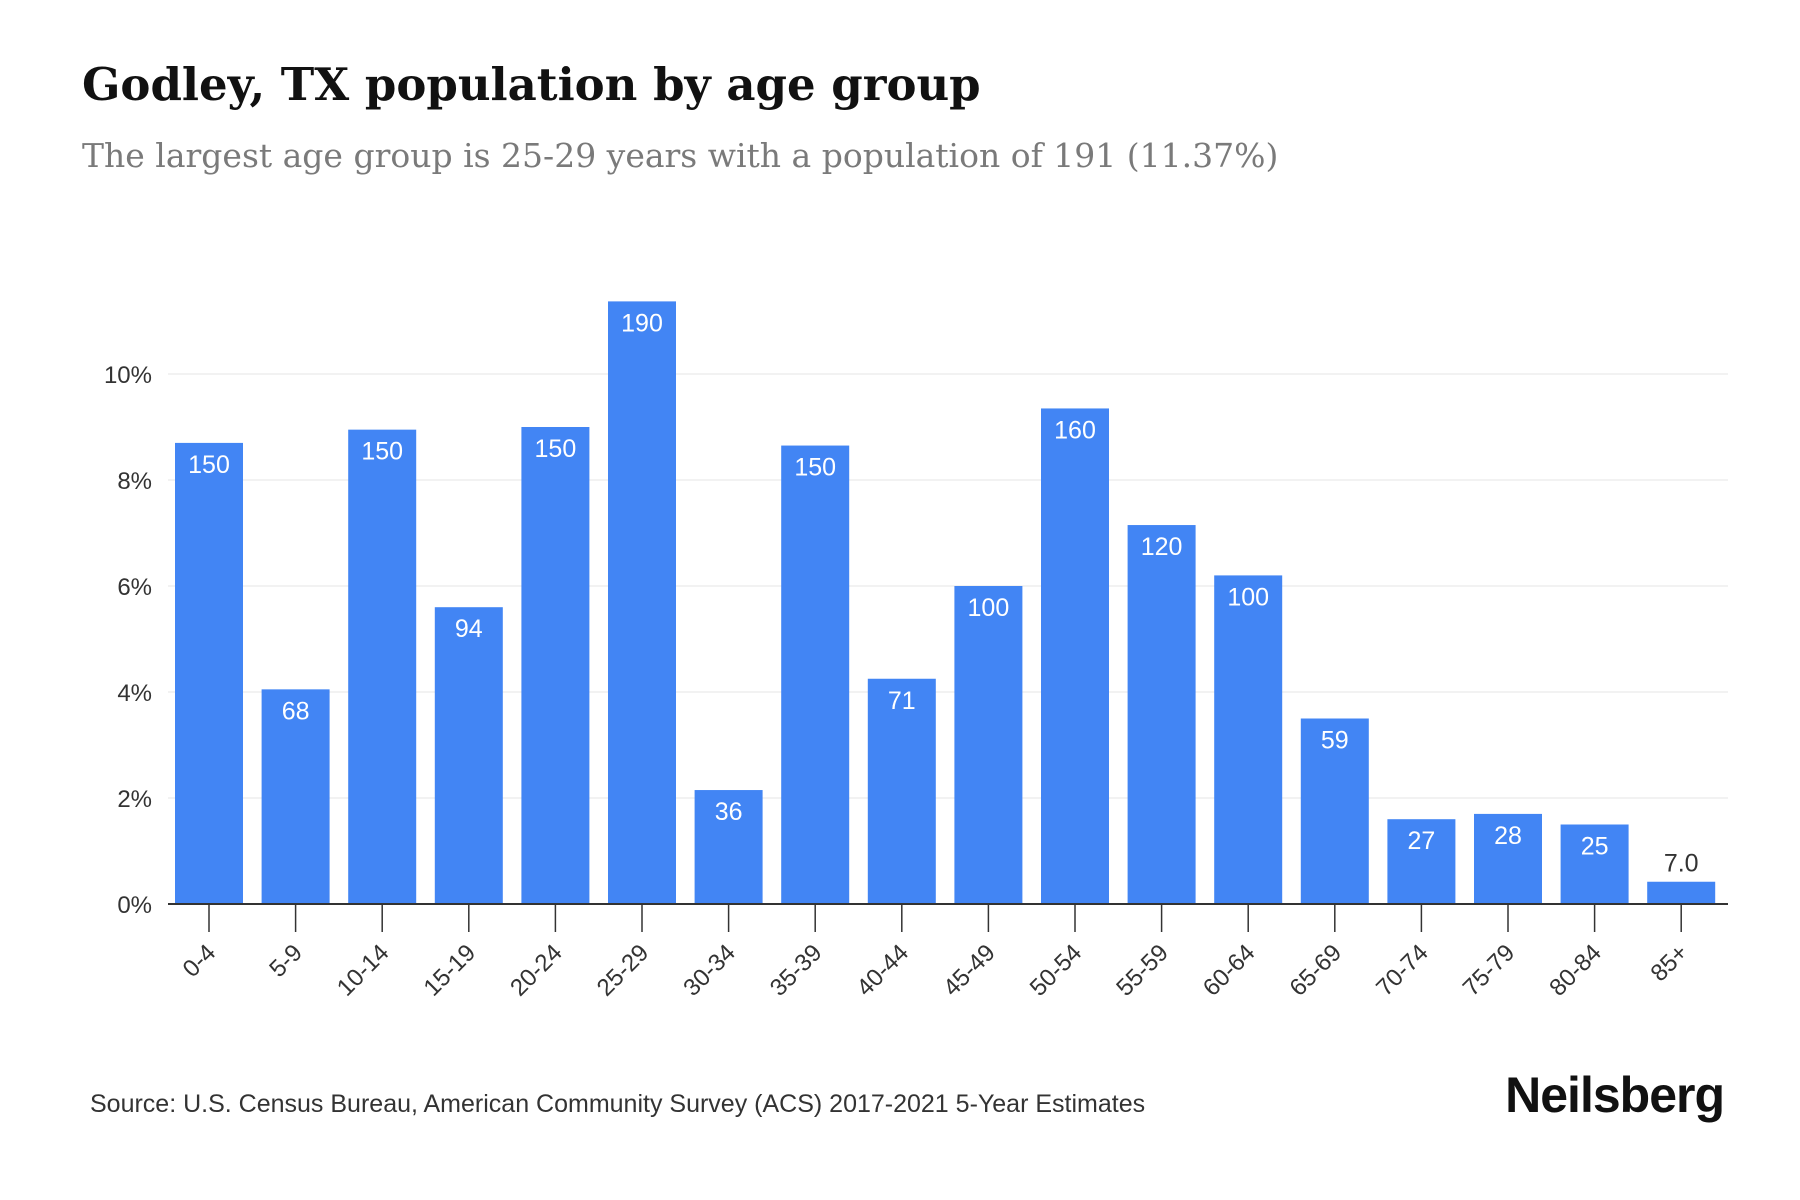 Image resolution: width=1800 pixels, height=1200 pixels. I want to click on bar-value-label: 28, so click(1508, 836).